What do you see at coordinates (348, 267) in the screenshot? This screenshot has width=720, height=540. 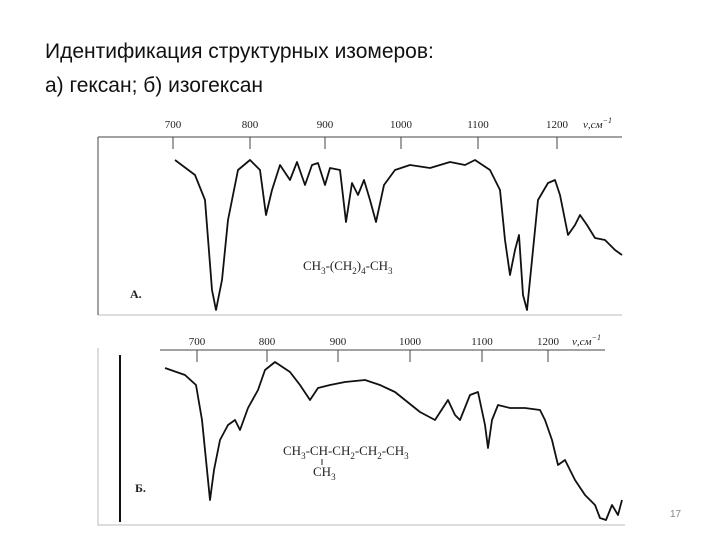 I see `formula: CH3-(CH2)4-CH3` at bounding box center [348, 267].